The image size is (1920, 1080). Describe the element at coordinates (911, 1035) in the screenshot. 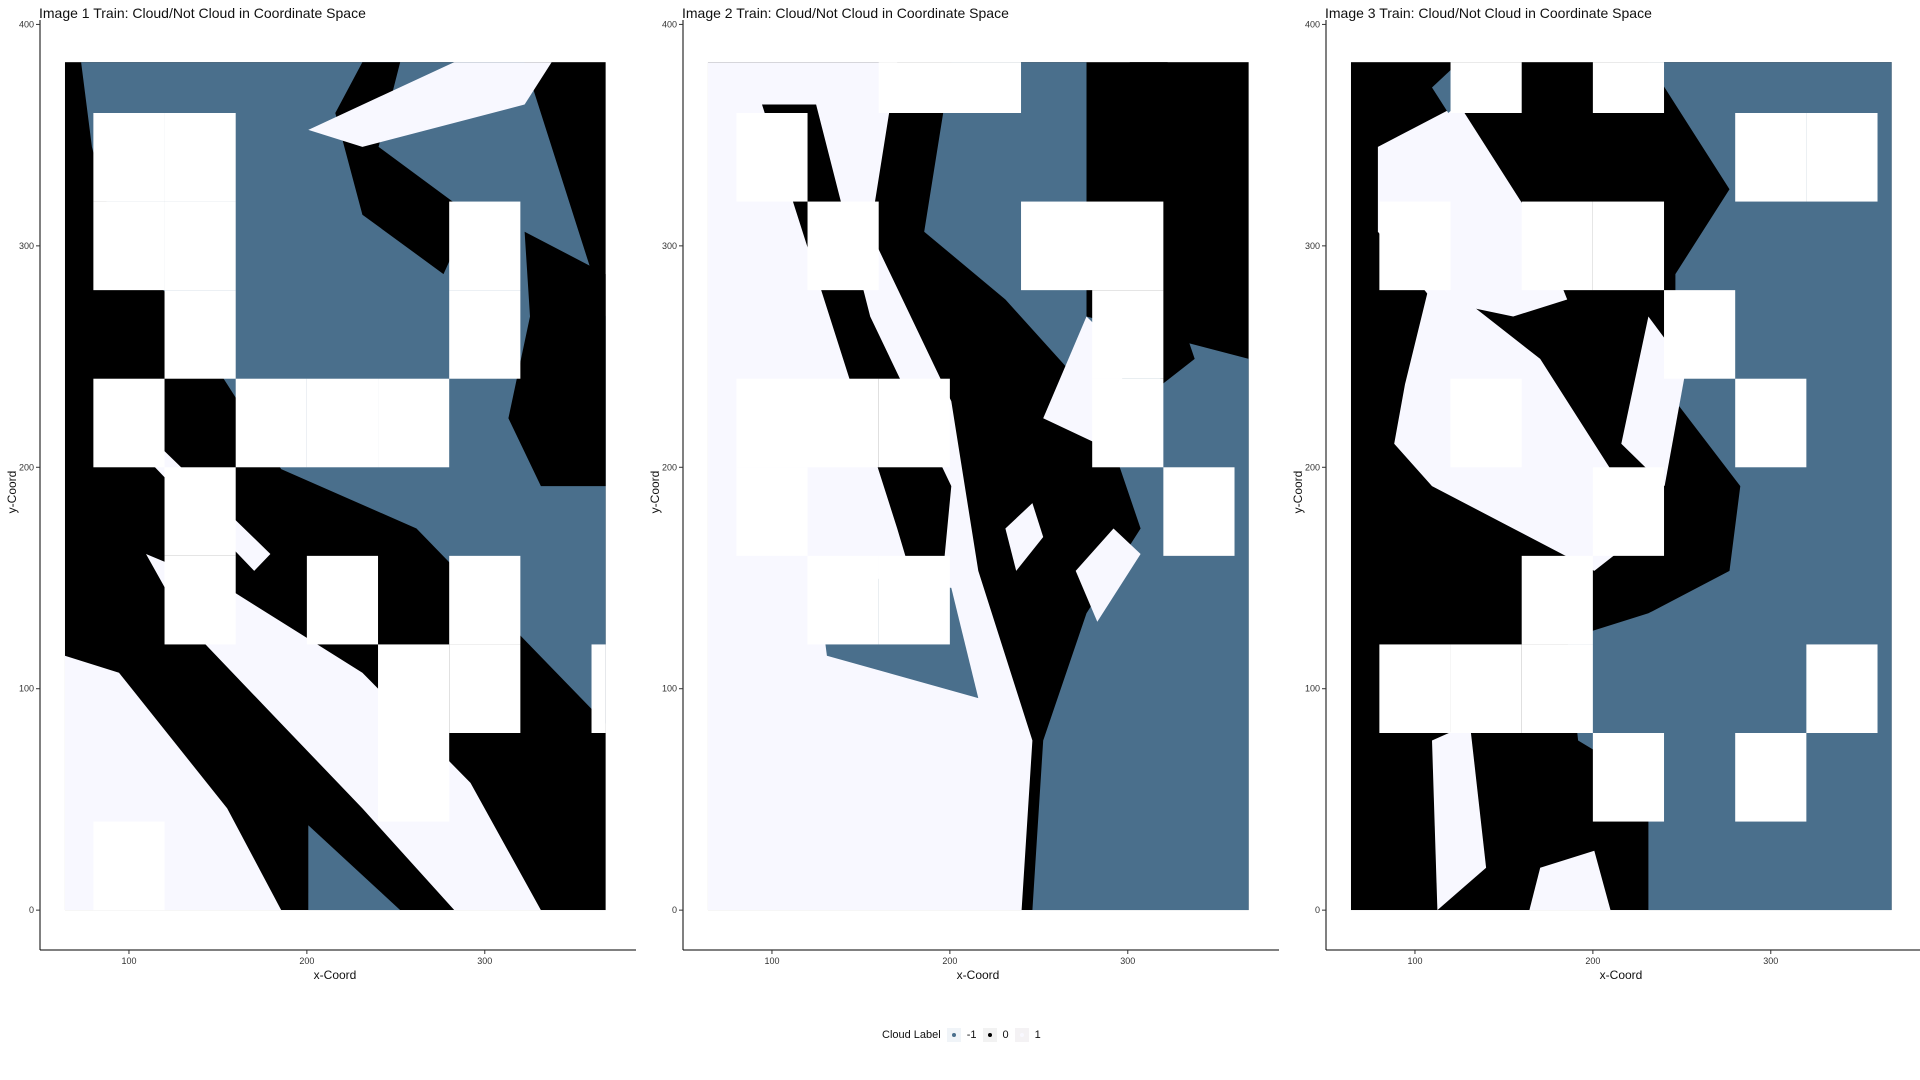

I see `legend-title: Cloud Label` at that location.